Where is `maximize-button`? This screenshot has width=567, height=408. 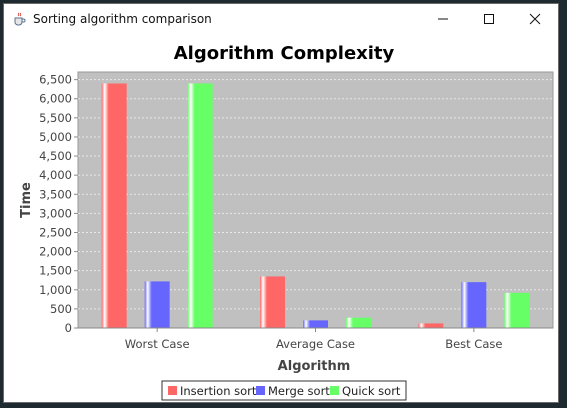 maximize-button is located at coordinates (489, 19).